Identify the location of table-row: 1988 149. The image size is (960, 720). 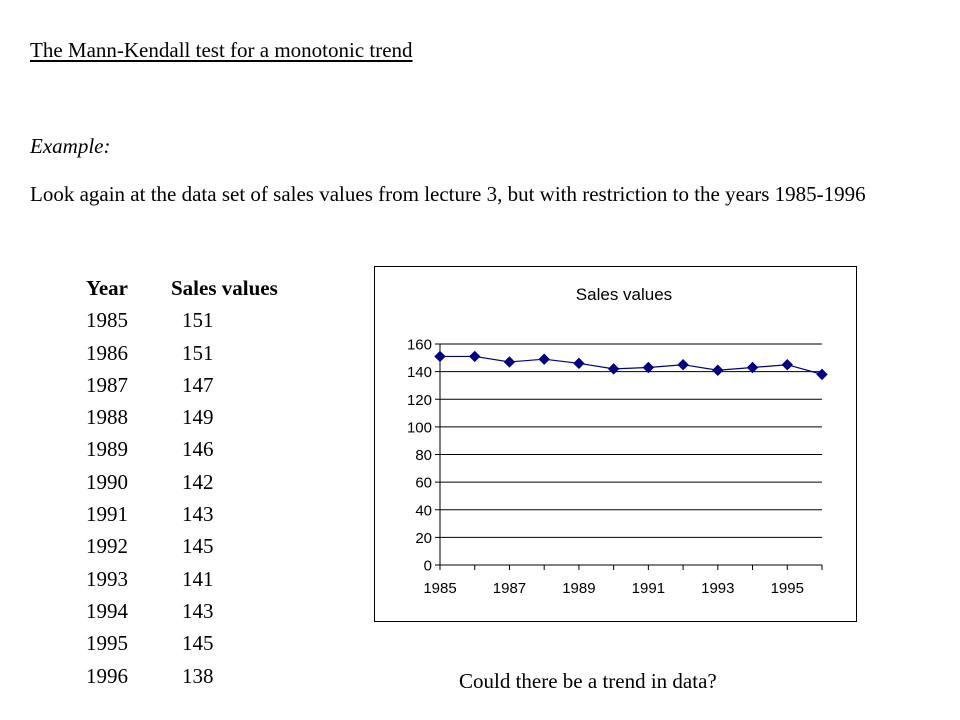
(182, 417).